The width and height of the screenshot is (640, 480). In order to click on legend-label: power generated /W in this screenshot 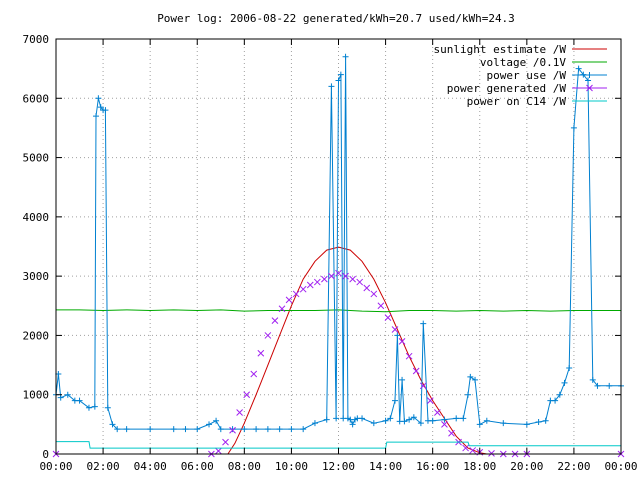, I will do `click(507, 88)`.